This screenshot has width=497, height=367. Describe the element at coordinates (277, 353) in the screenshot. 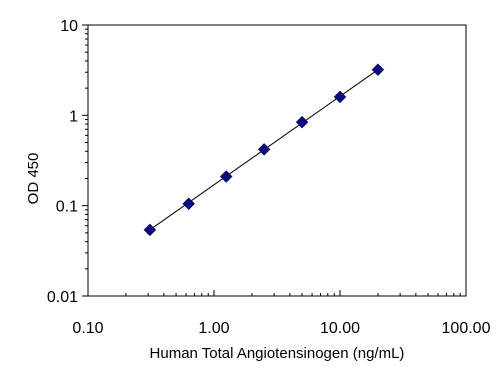

I see `x-axis-label: Human Total Angiotensinogen (ng/mL)` at that location.